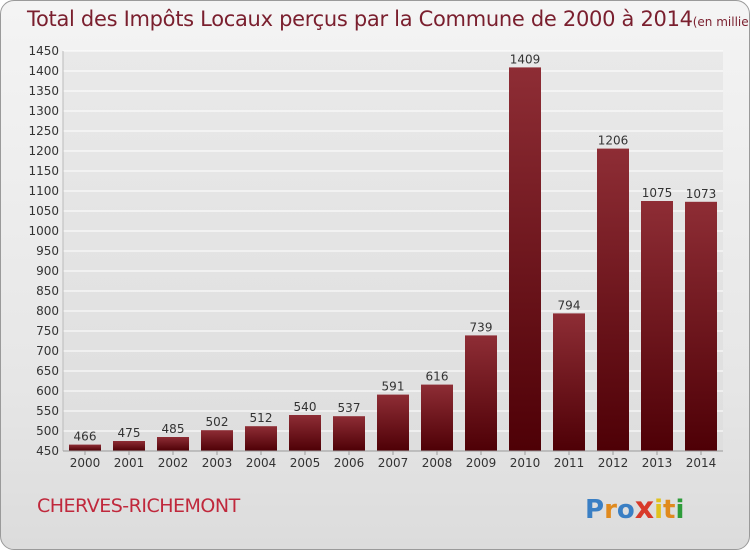  Describe the element at coordinates (173, 444) in the screenshot. I see `bar-2002` at that location.